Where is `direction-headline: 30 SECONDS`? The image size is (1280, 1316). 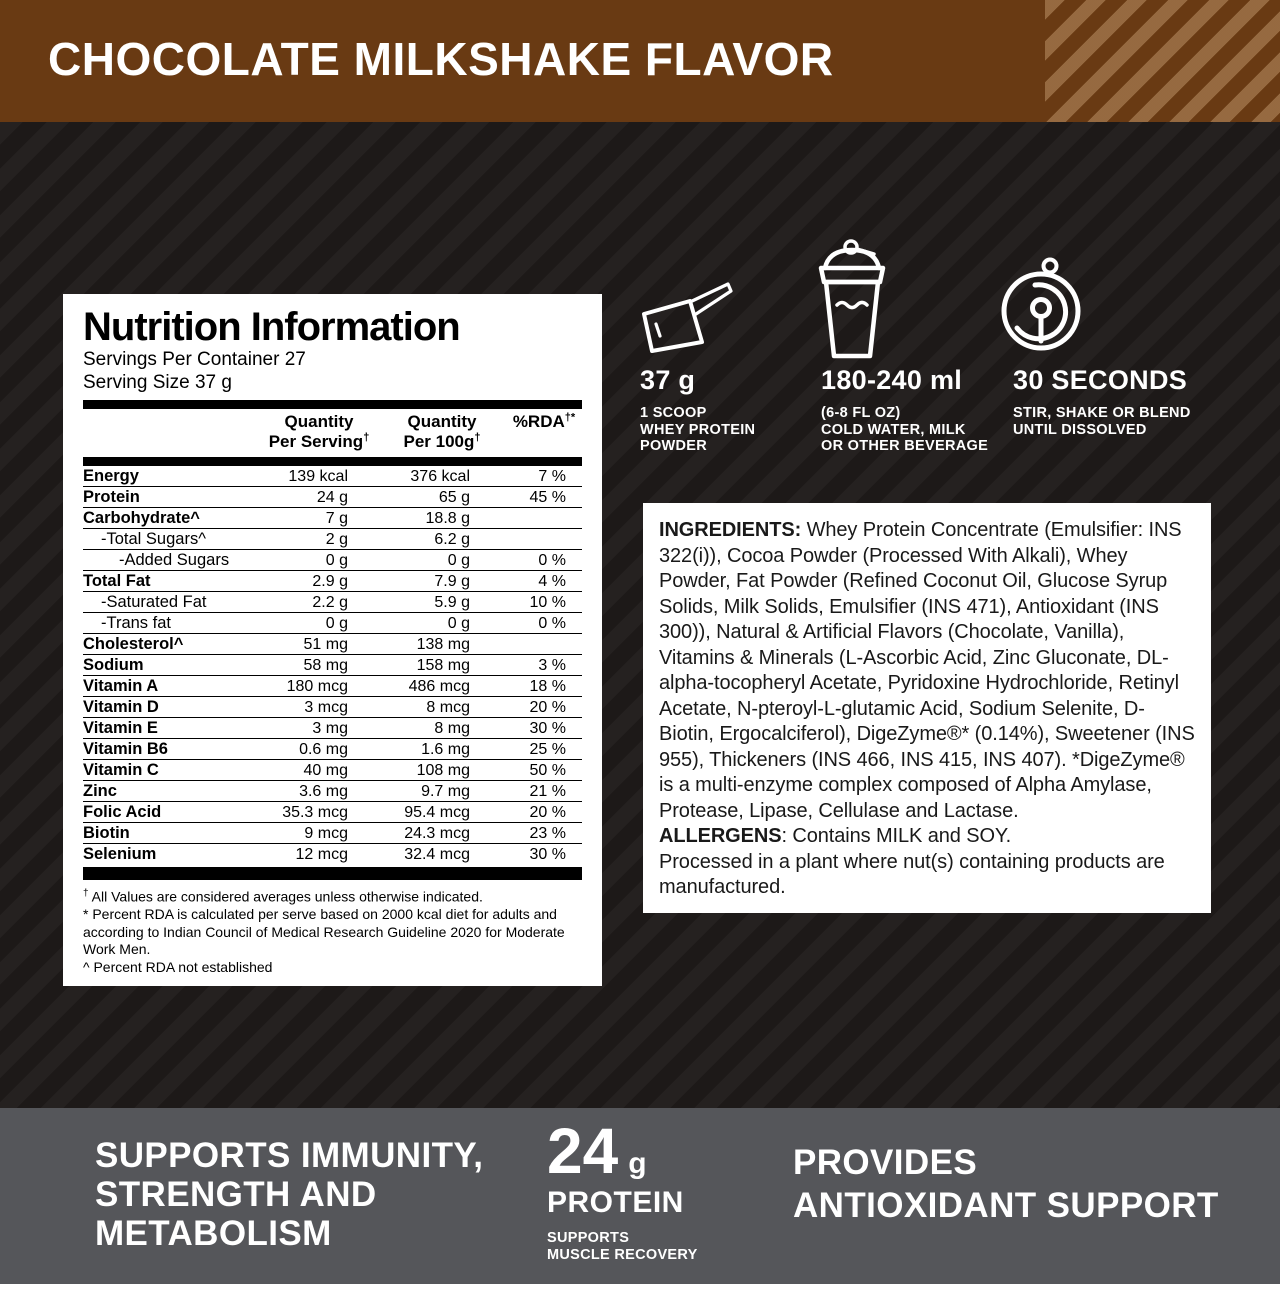
direction-headline: 30 SECONDS is located at coordinates (1100, 380).